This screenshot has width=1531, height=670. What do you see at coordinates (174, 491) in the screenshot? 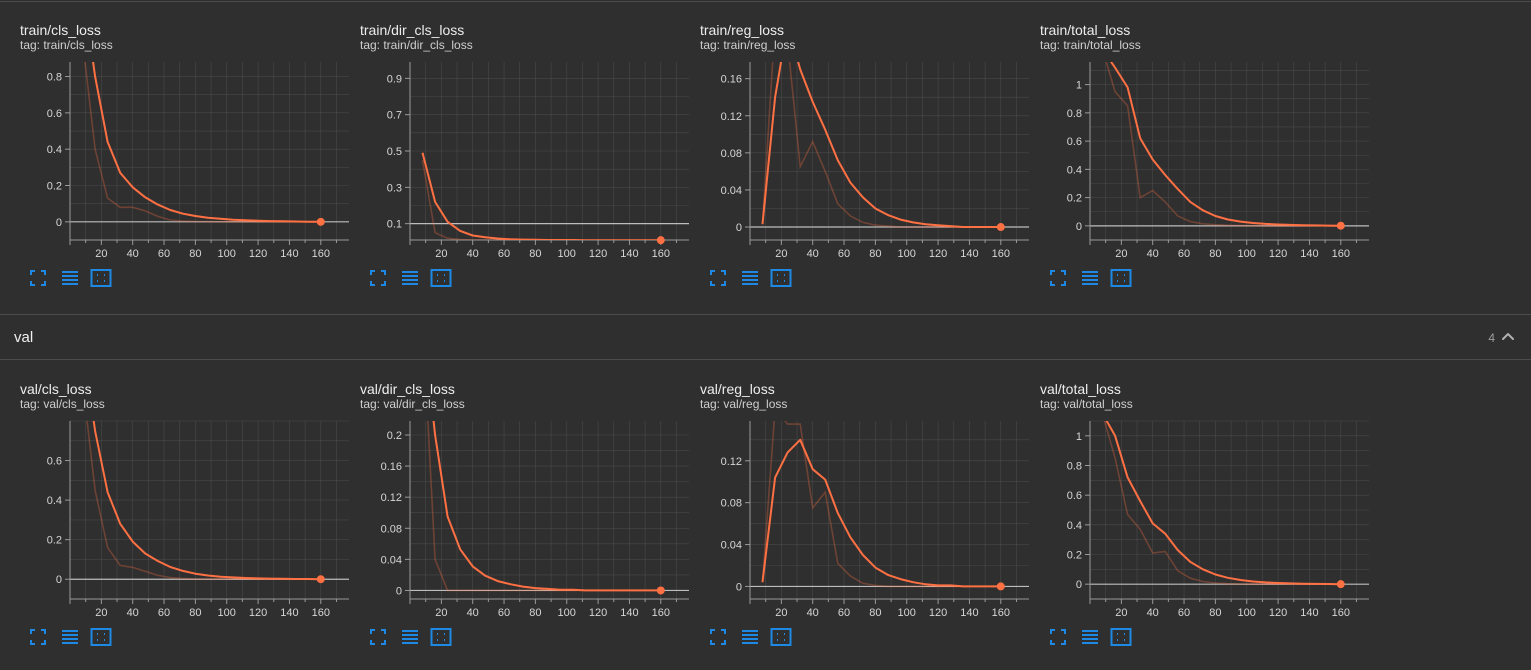
I see `line-chart: 20 40 60 80 100 120 140 160 0 0.2 0.4 0.6` at bounding box center [174, 491].